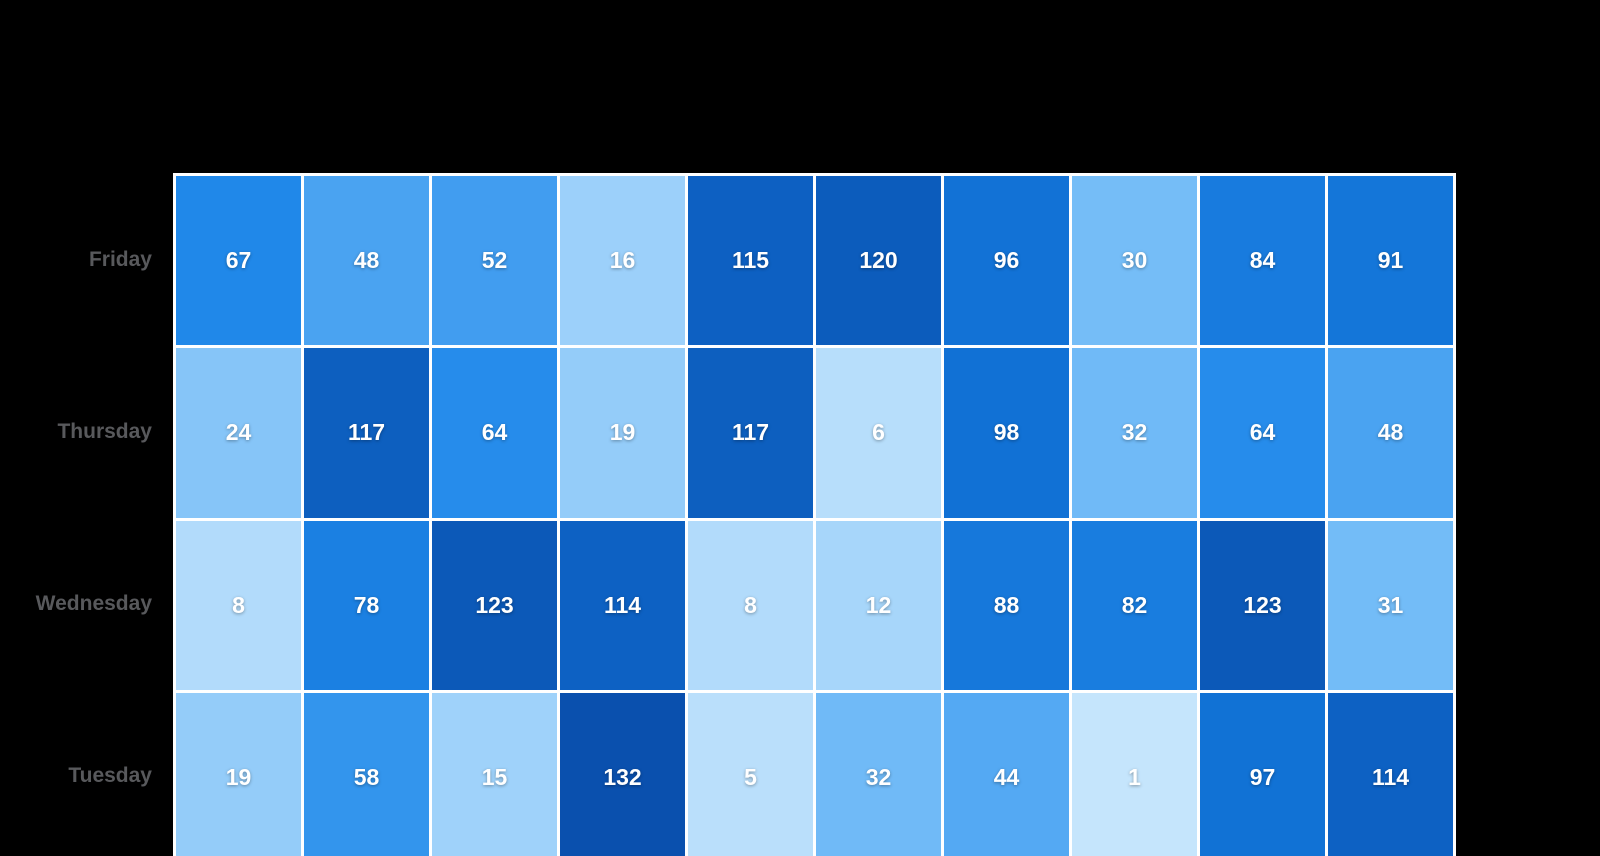 This screenshot has width=1600, height=856. I want to click on heatmap-cell: 120, so click(878, 261).